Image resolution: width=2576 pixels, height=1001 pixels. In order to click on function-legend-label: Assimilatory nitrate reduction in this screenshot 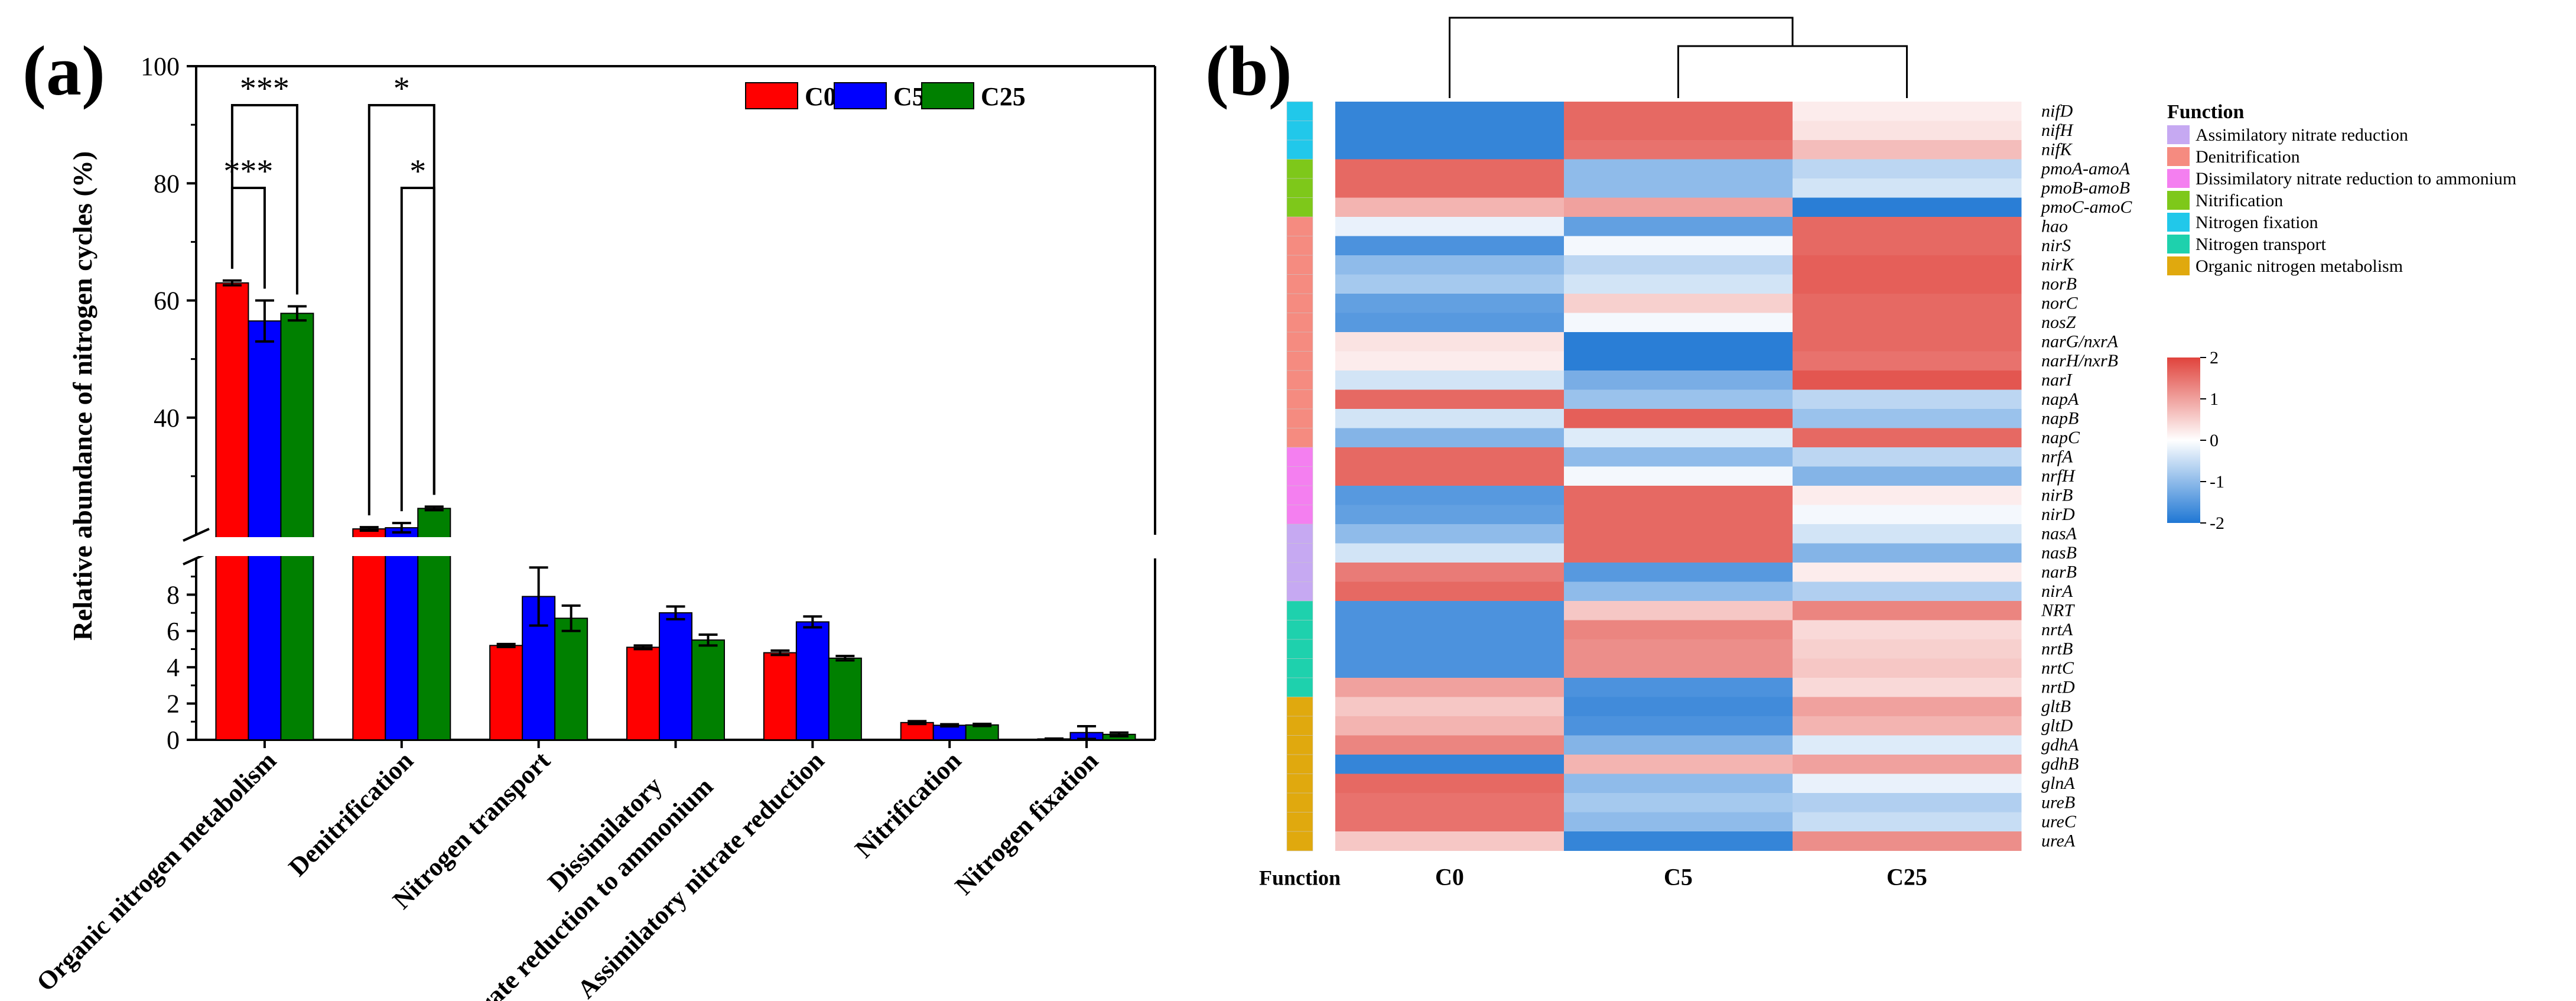, I will do `click(2302, 135)`.